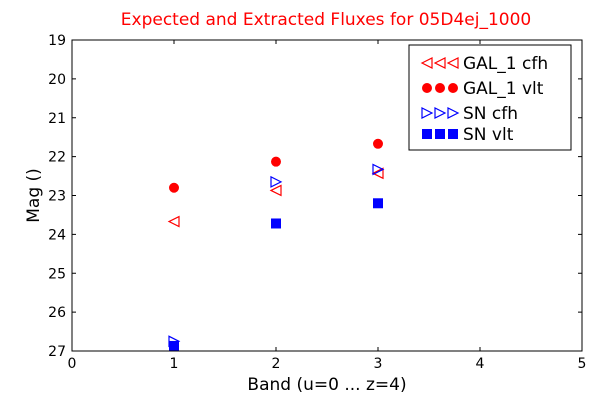  What do you see at coordinates (72, 364) in the screenshot?
I see `x-tick-label: 0` at bounding box center [72, 364].